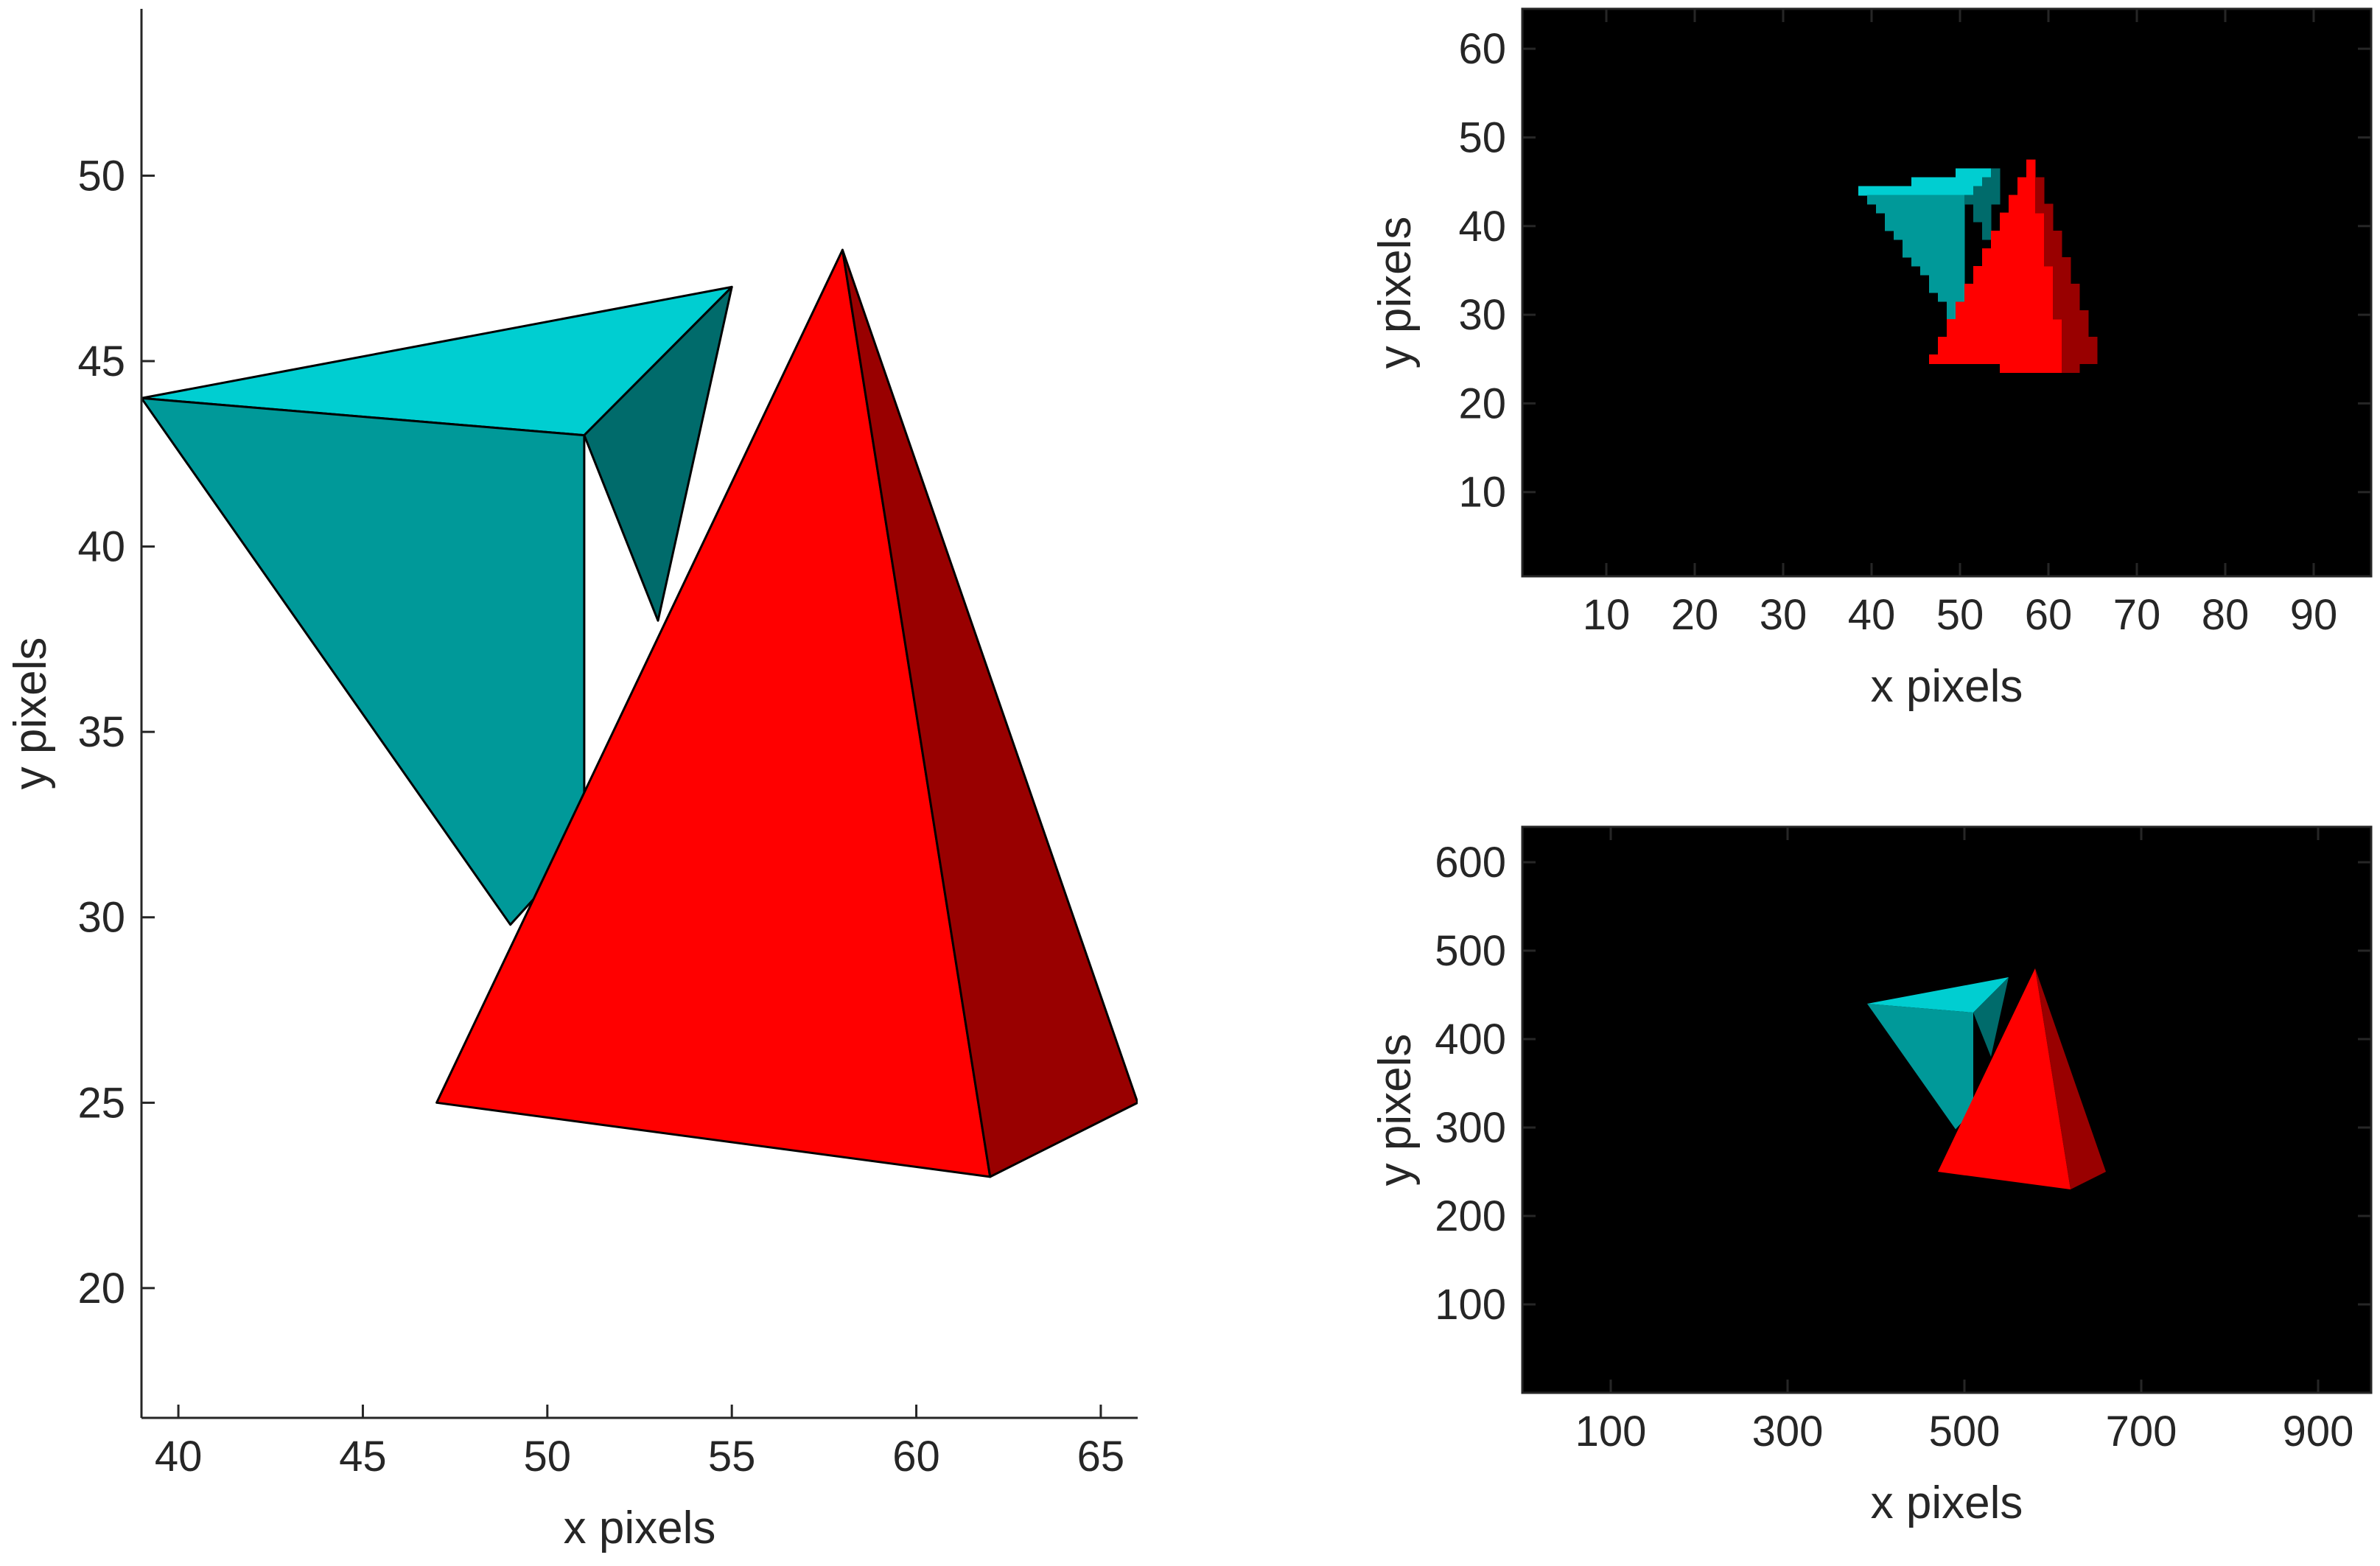 This screenshot has height=1566, width=2380. Describe the element at coordinates (1482, 315) in the screenshot. I see `y-tick-label: 30` at that location.